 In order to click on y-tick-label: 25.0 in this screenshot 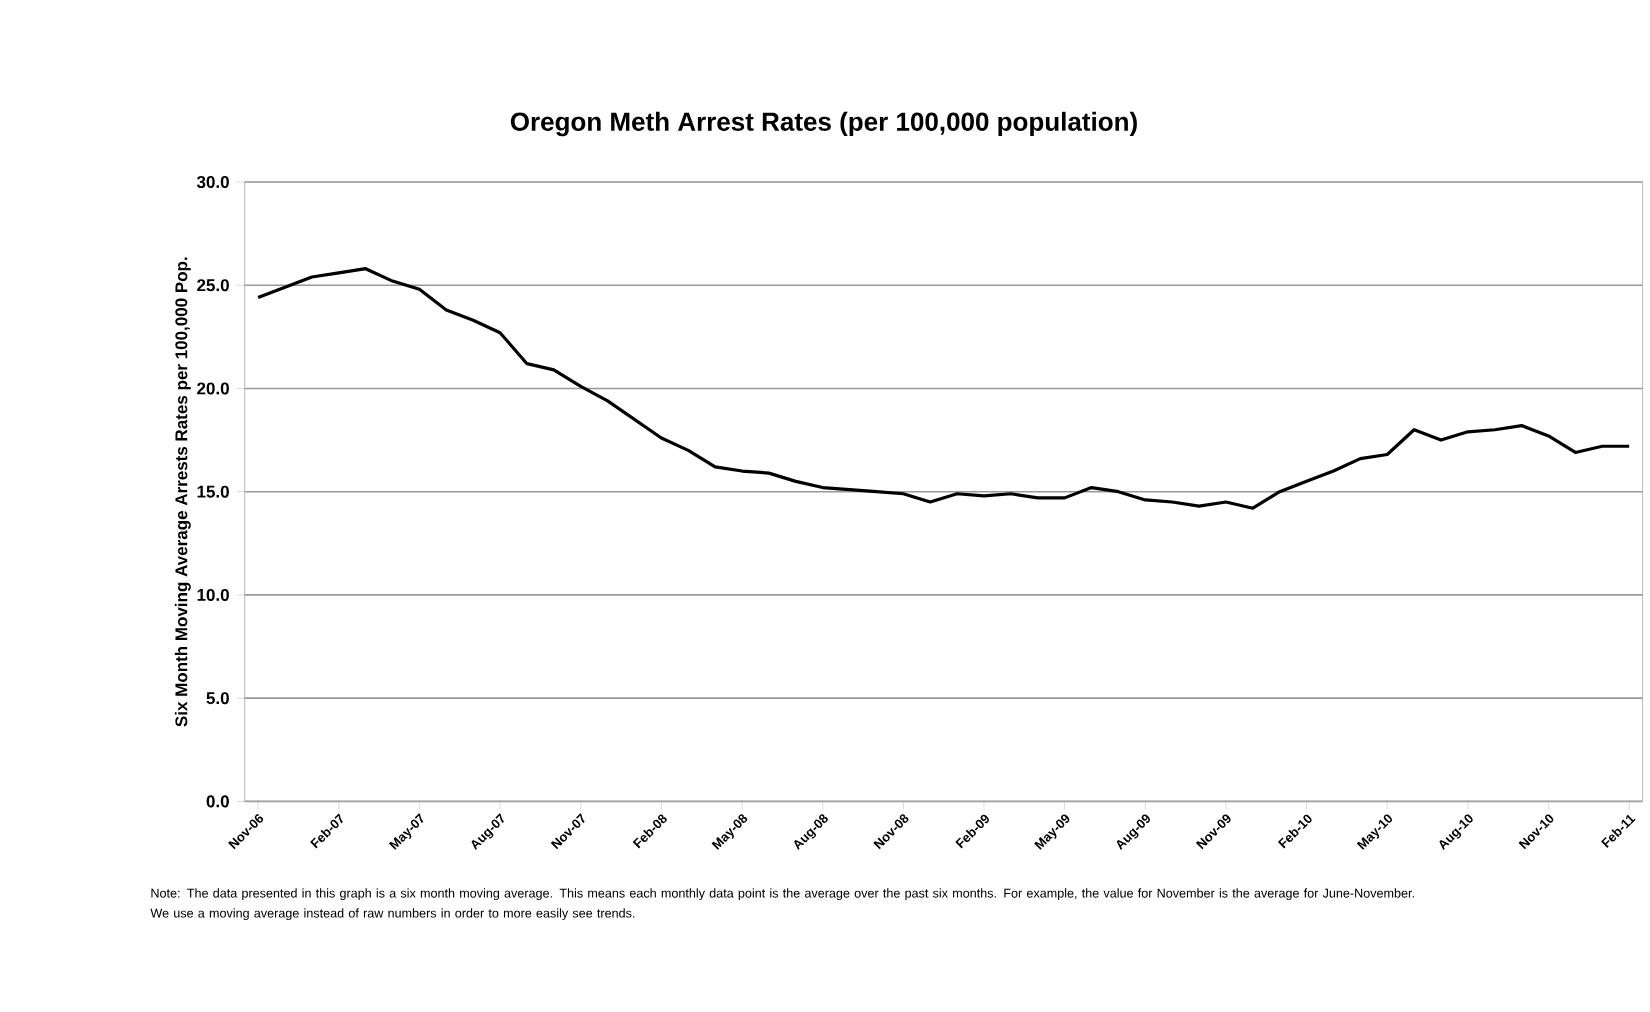, I will do `click(213, 285)`.